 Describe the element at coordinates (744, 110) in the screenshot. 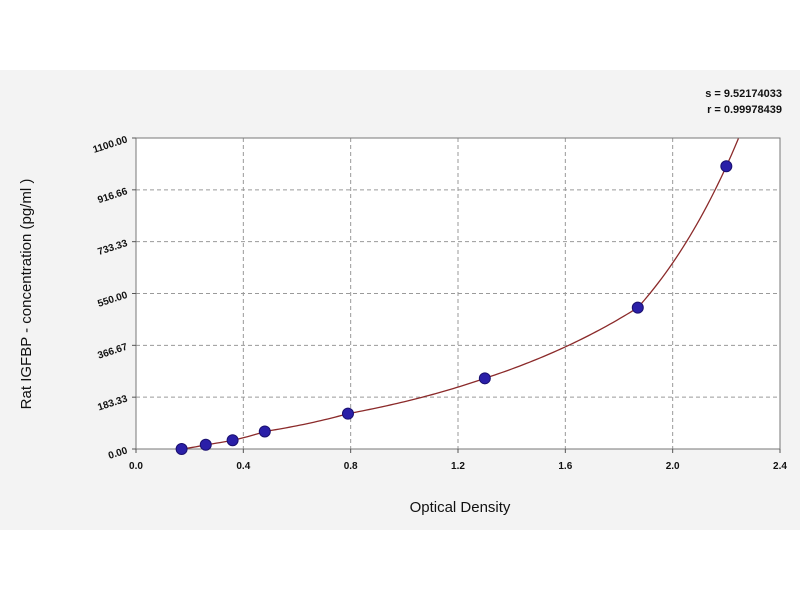

I see `fit-r-value: r = 0.99978439` at that location.